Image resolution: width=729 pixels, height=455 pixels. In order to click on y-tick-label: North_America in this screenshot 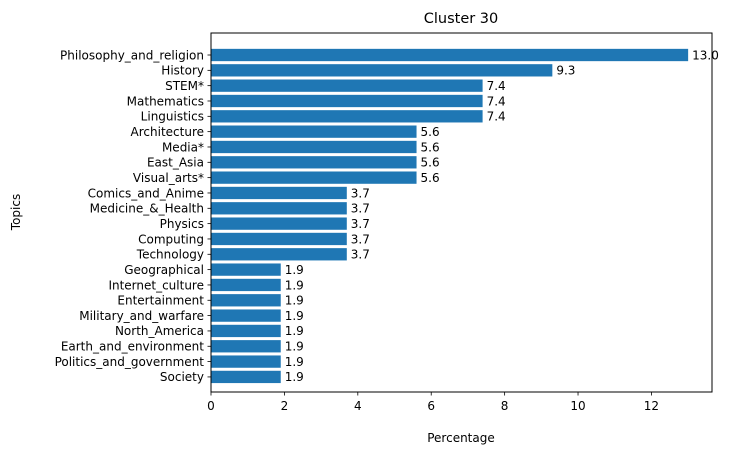, I will do `click(159, 331)`.